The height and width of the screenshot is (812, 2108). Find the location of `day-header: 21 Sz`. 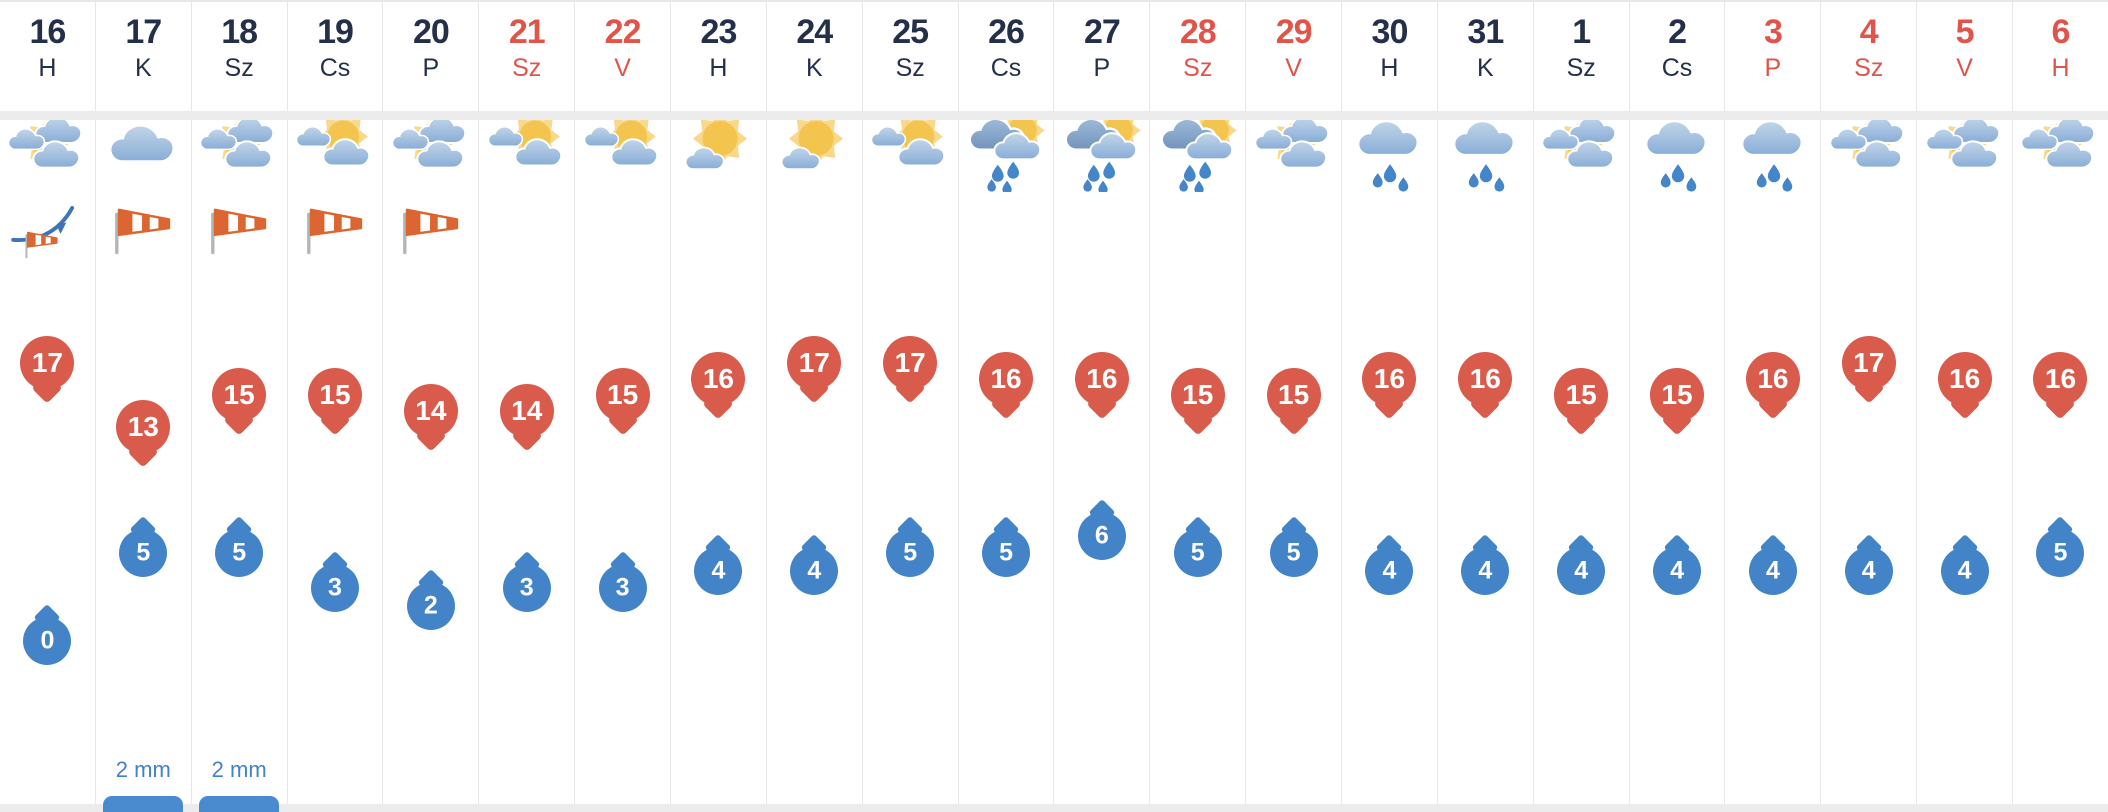

day-header: 21 Sz is located at coordinates (526, 55).